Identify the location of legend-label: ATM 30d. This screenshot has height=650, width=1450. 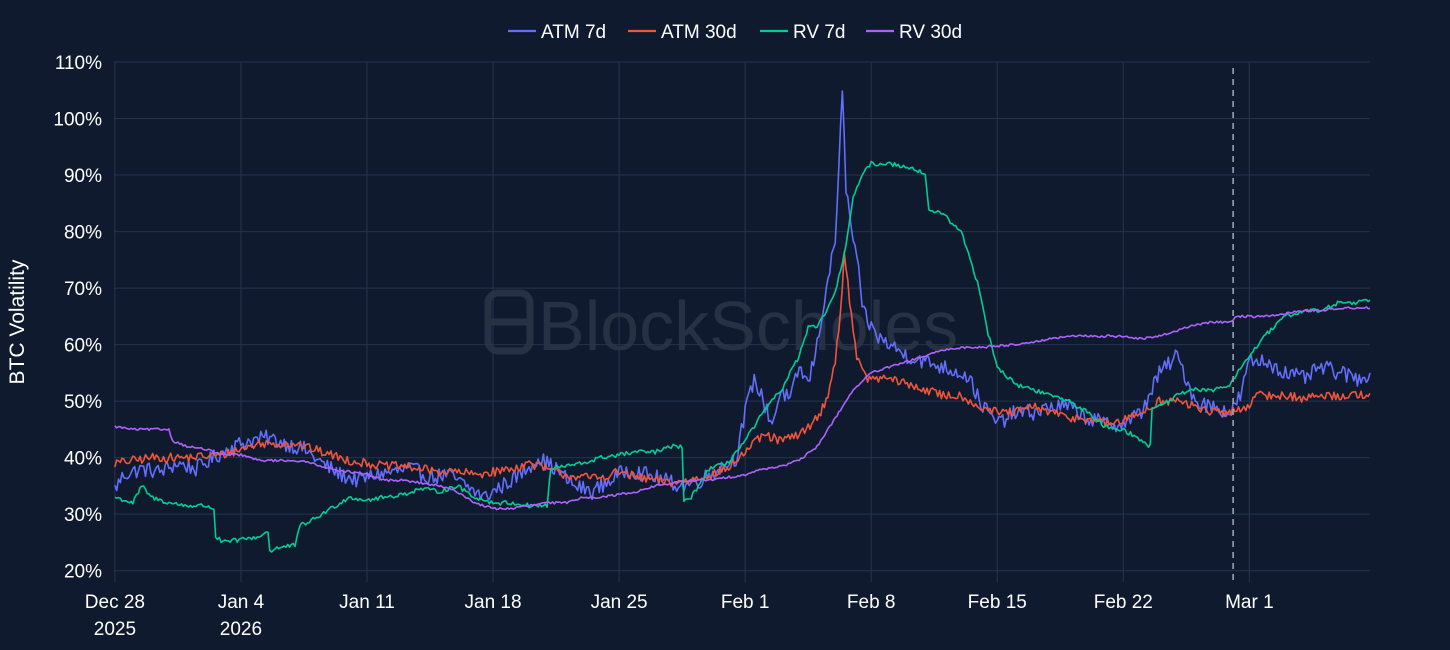
(699, 32).